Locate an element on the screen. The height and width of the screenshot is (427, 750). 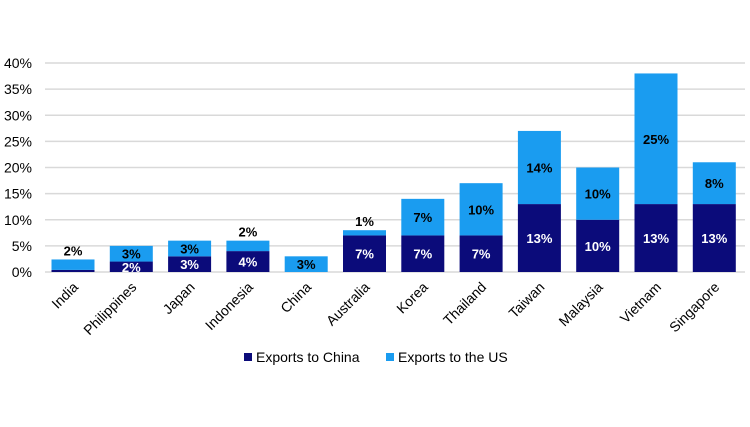
data-label: 14% is located at coordinates (539, 168).